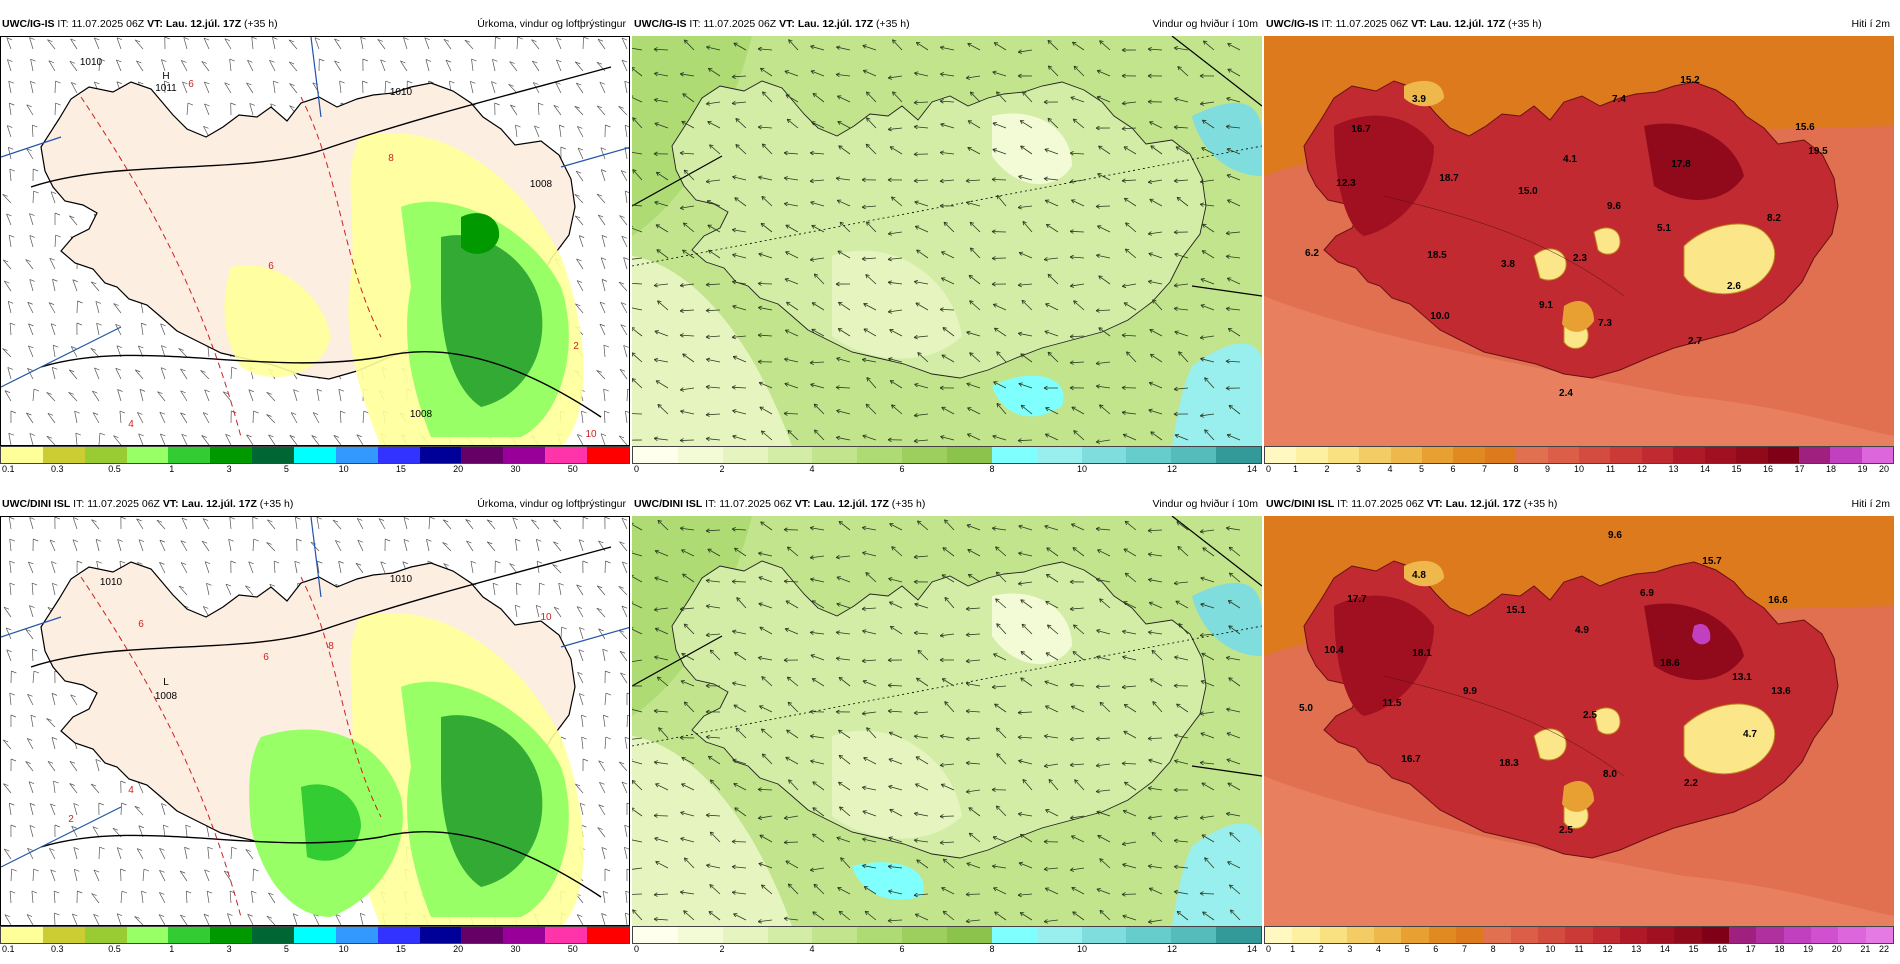 This screenshot has height=964, width=1900. Describe the element at coordinates (286, 949) in the screenshot. I see `legend-tick-label: 5` at that location.